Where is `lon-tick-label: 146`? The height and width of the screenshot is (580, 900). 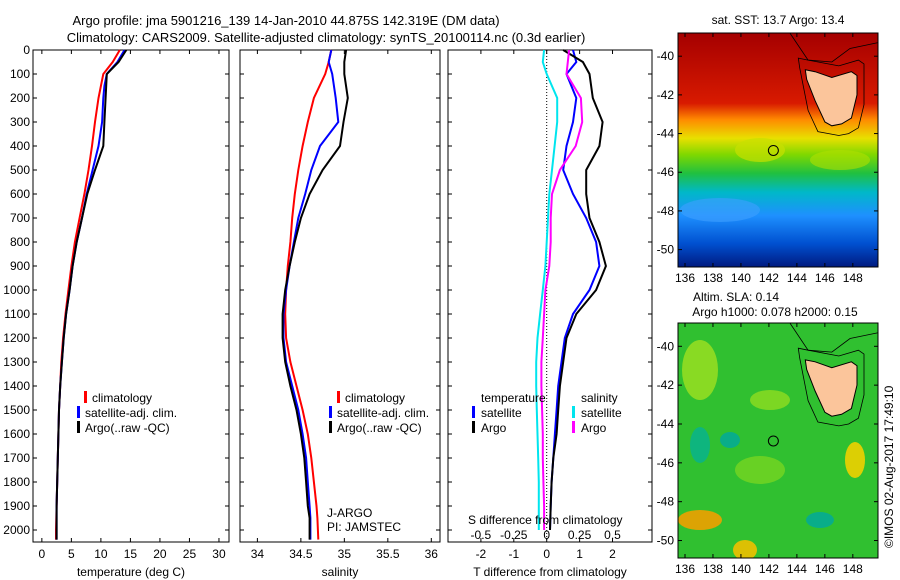 lon-tick-label: 146 is located at coordinates (825, 569).